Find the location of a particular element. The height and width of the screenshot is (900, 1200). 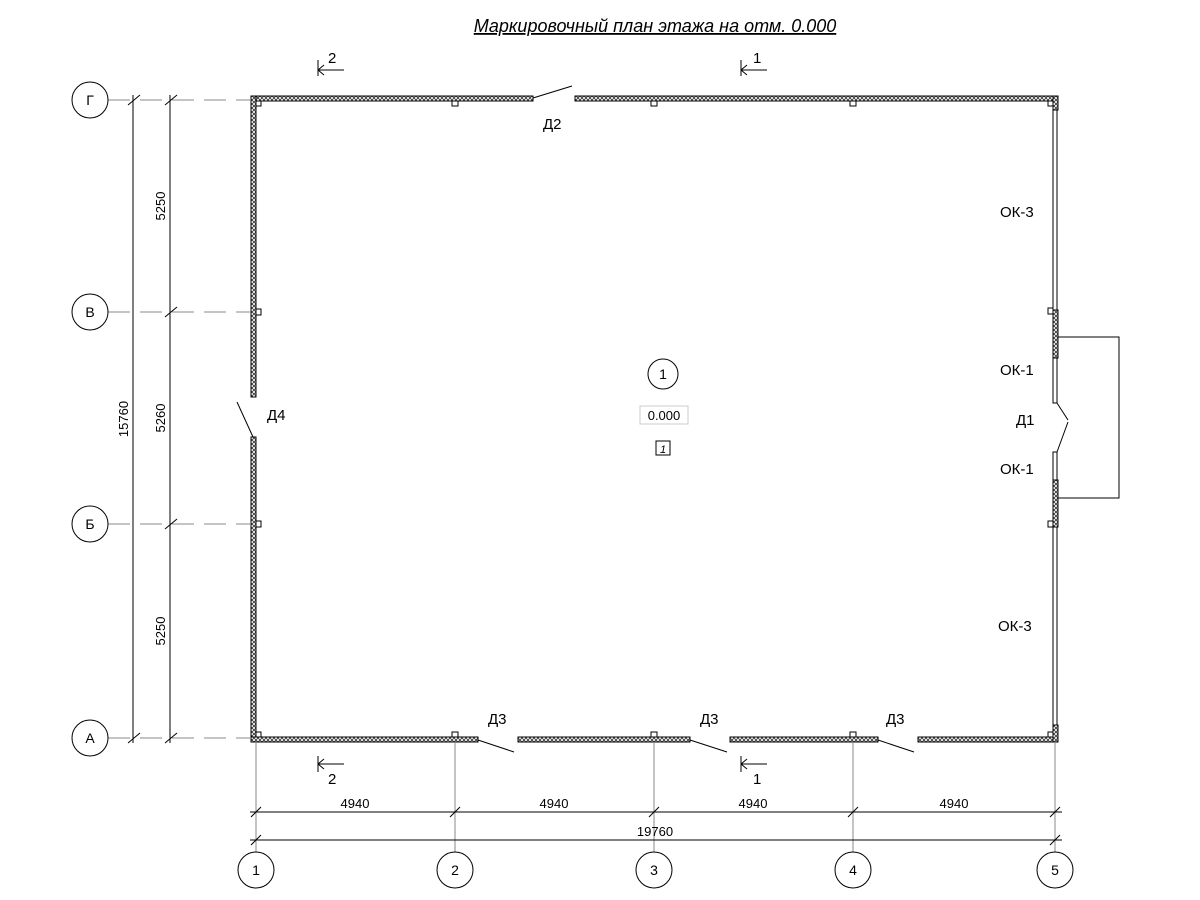

door-d1: Д1 is located at coordinates (1025, 420).